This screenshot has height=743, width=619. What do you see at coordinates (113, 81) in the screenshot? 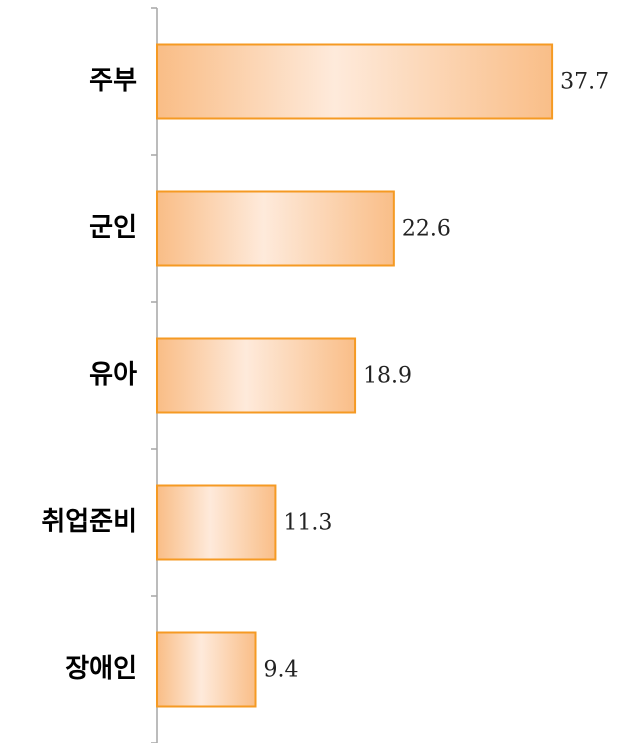
I see `category-label: 주부` at bounding box center [113, 81].